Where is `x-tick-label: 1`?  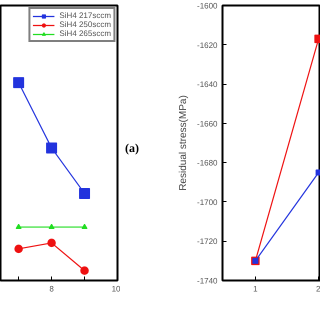 x-tick-label: 1 is located at coordinates (255, 289).